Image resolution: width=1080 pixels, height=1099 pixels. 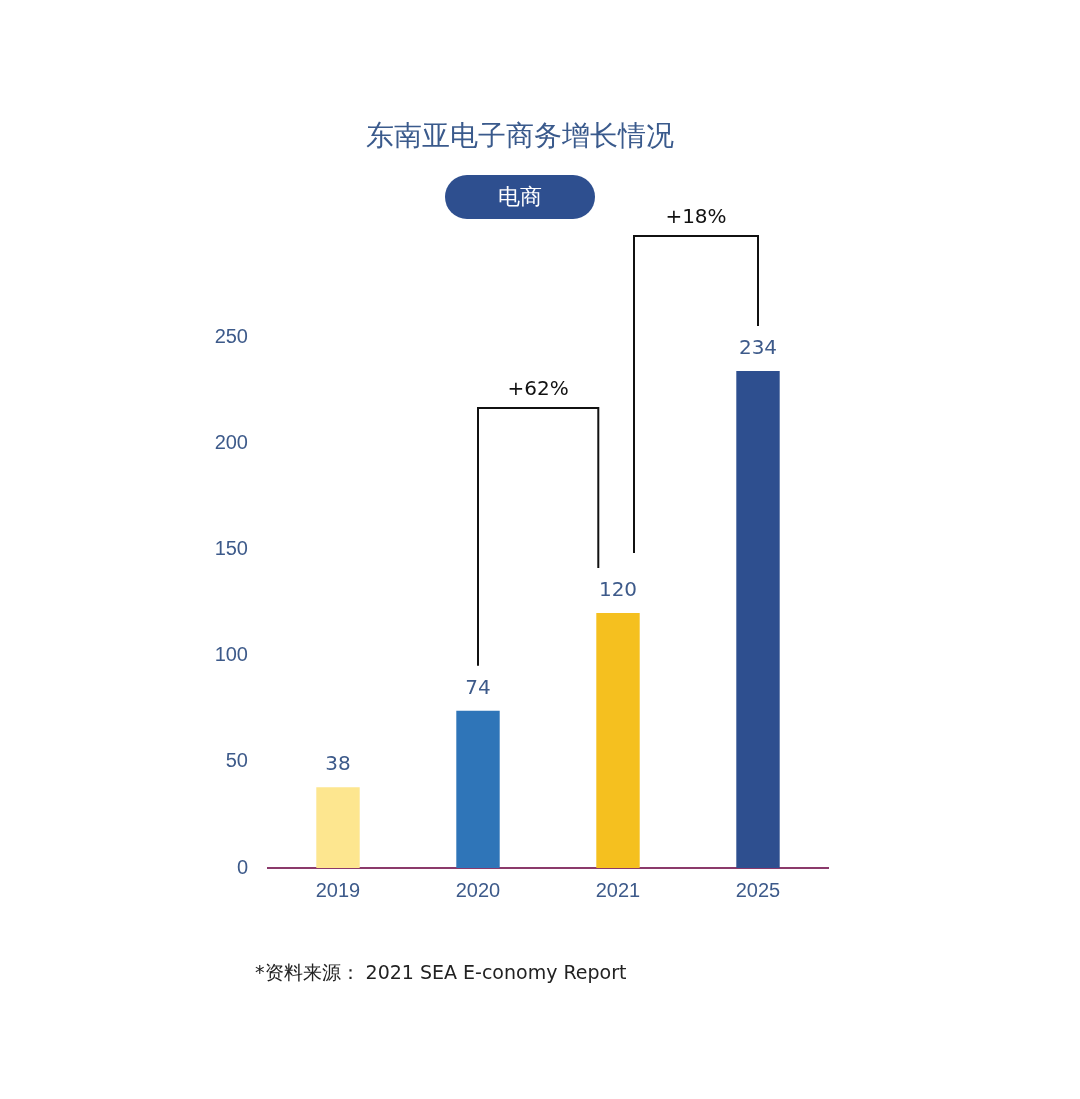 What do you see at coordinates (520, 136) in the screenshot?
I see `chart-title: 东南亚电子商务增长情况` at bounding box center [520, 136].